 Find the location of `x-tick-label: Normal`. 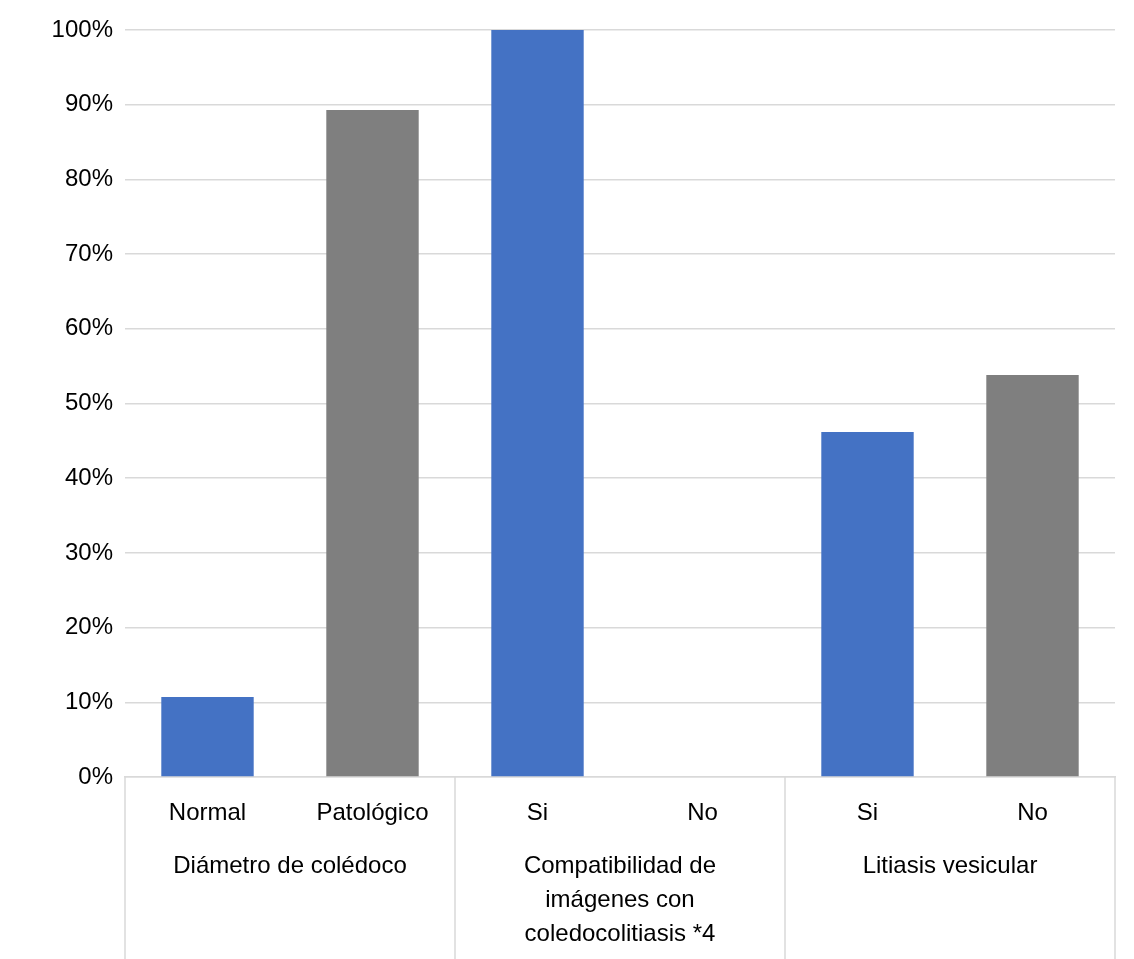

x-tick-label: Normal is located at coordinates (207, 812).